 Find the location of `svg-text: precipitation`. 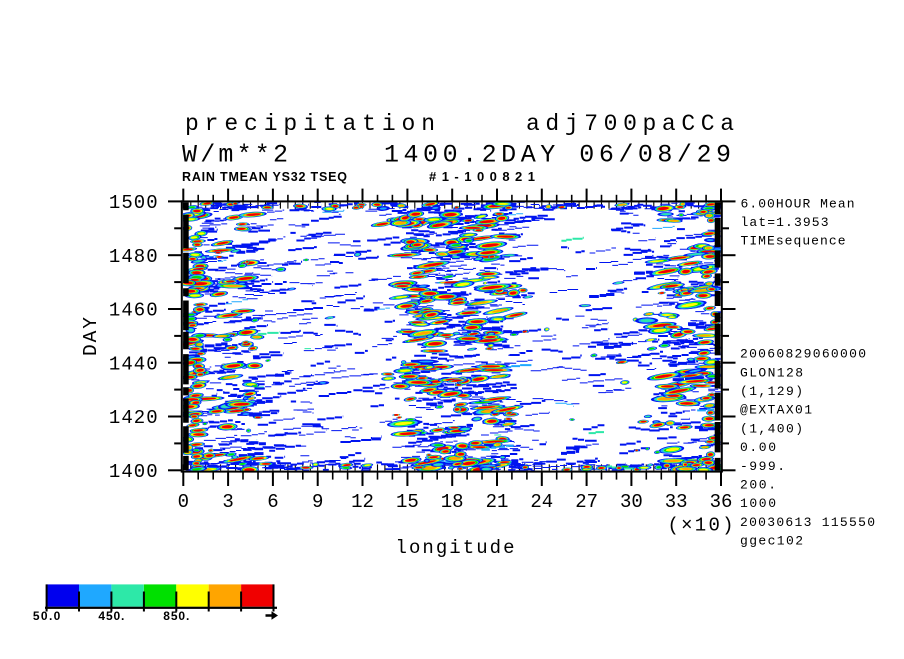

svg-text: precipitation is located at coordinates (310, 124).